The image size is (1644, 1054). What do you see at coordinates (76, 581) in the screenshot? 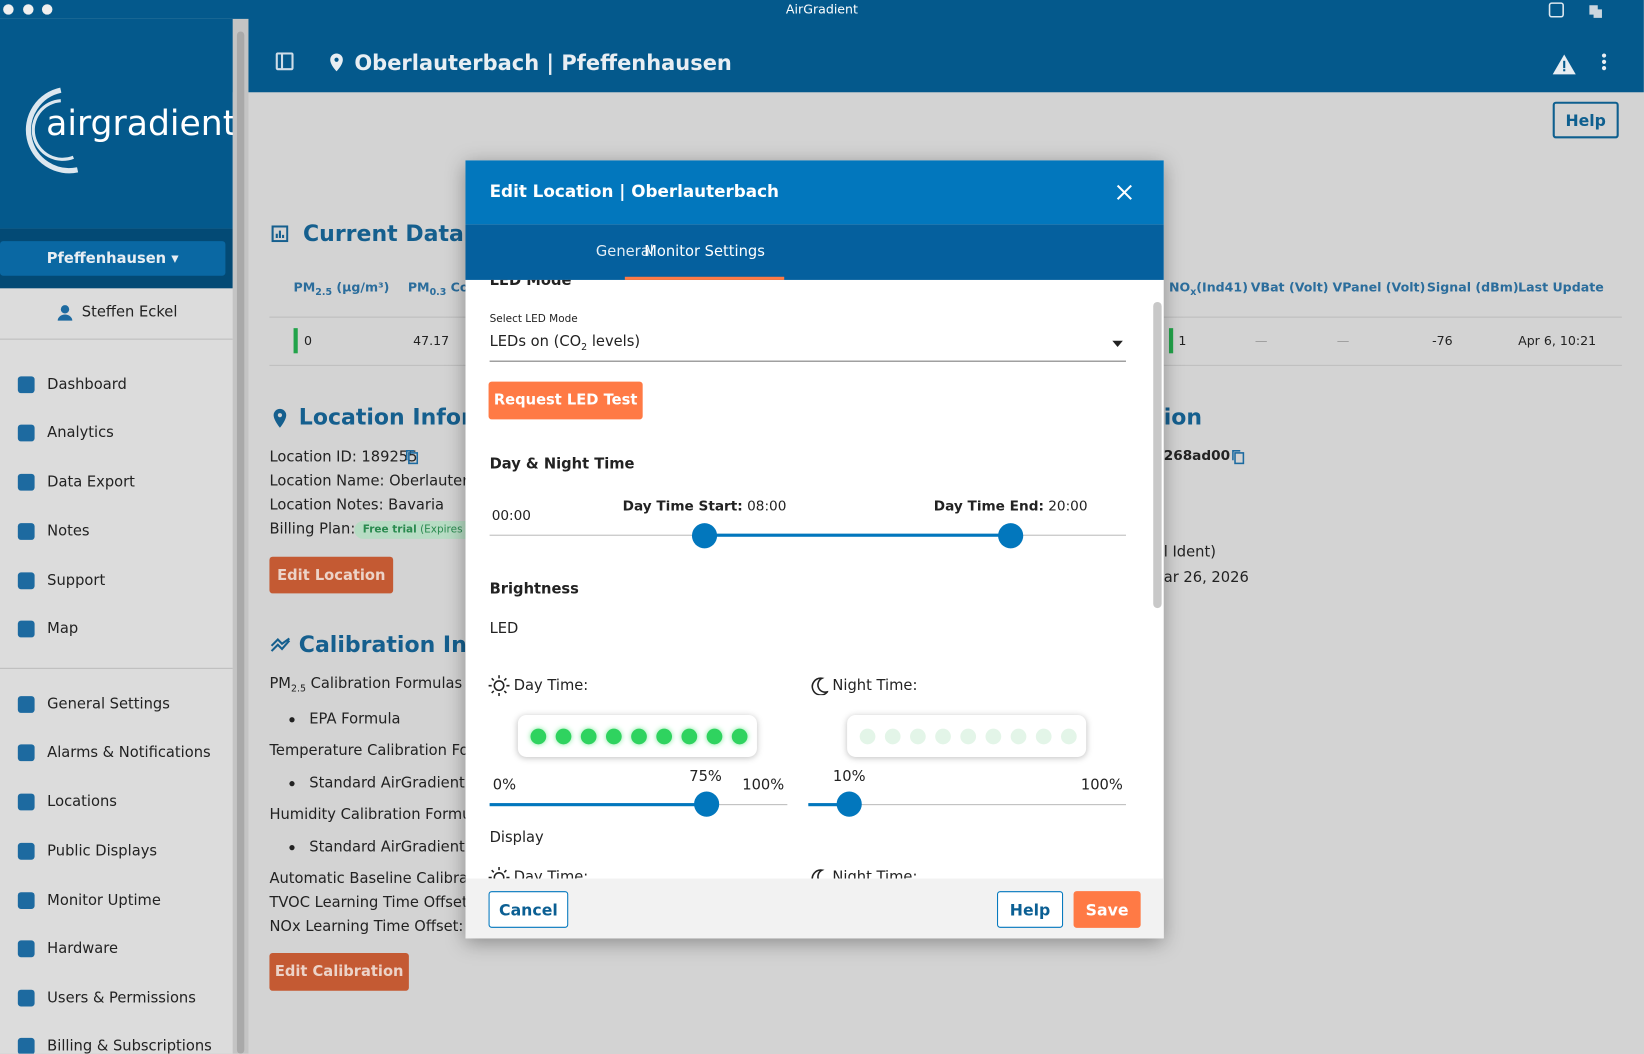
I see `nav-item: Support` at bounding box center [76, 581].